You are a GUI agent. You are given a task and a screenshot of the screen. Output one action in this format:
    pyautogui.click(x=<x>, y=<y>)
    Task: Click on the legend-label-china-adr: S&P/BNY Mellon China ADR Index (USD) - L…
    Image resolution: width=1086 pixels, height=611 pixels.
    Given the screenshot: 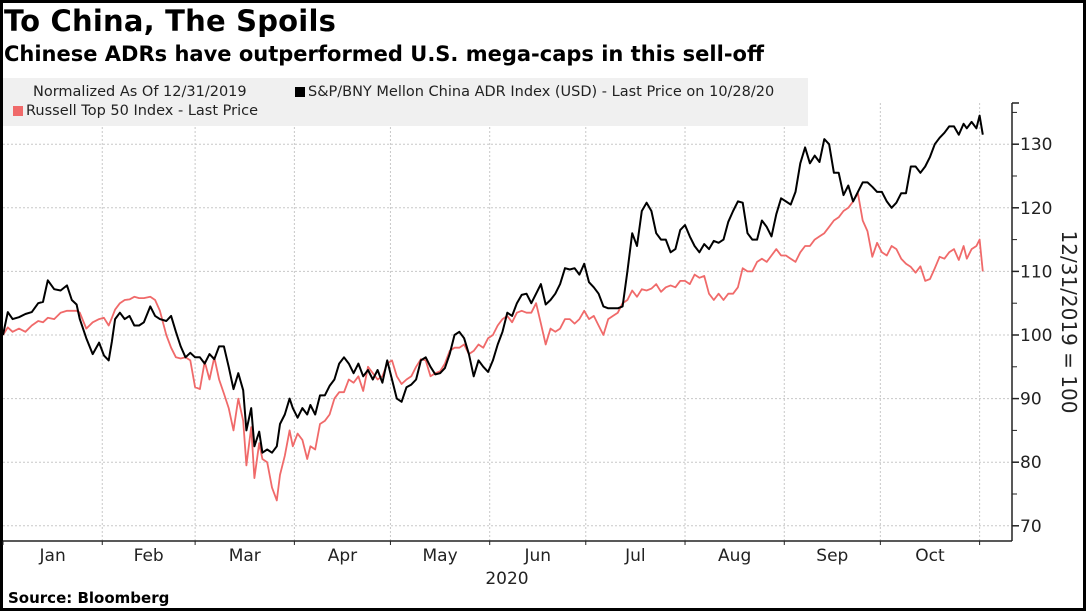 What is the action you would take?
    pyautogui.click(x=541, y=92)
    